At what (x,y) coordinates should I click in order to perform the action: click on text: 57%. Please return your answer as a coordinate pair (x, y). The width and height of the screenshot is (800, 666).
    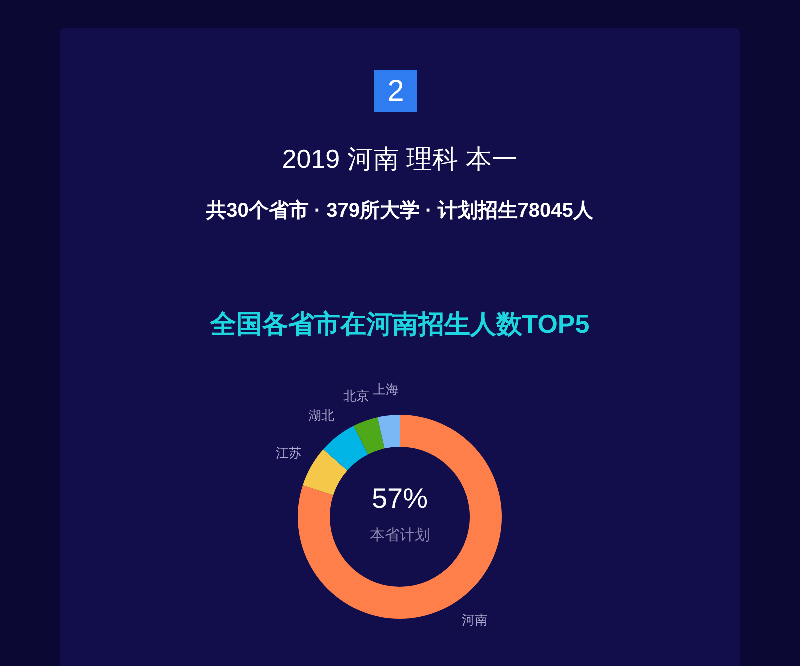
    Looking at the image, I should click on (400, 498).